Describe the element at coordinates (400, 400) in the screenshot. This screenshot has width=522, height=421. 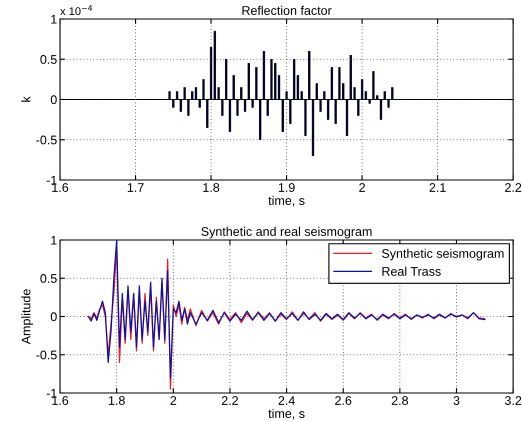
I see `x-tick-label: 2.8` at that location.